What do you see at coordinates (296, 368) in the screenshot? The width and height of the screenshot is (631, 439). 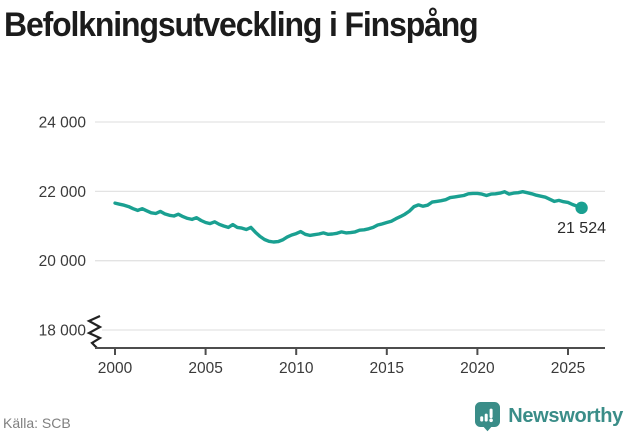 I see `x-tick-label: 2010` at bounding box center [296, 368].